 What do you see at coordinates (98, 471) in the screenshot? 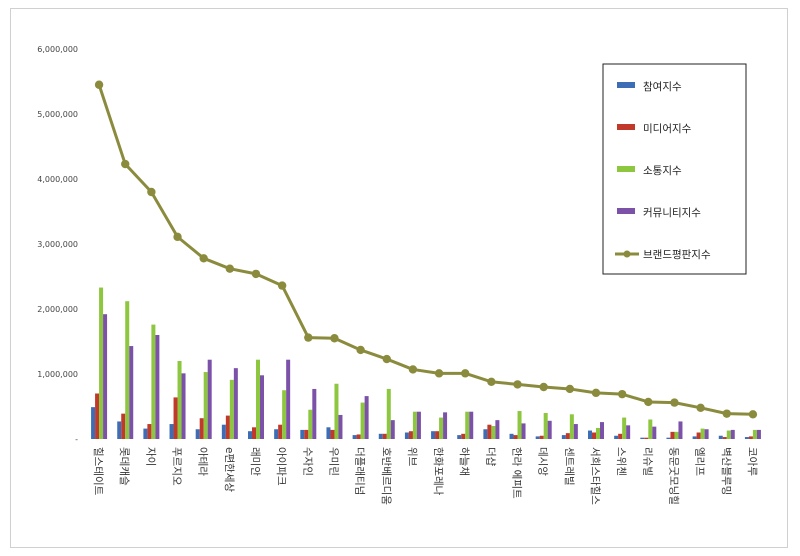
I see `x-tick-label: 힐스테이트` at bounding box center [98, 471].